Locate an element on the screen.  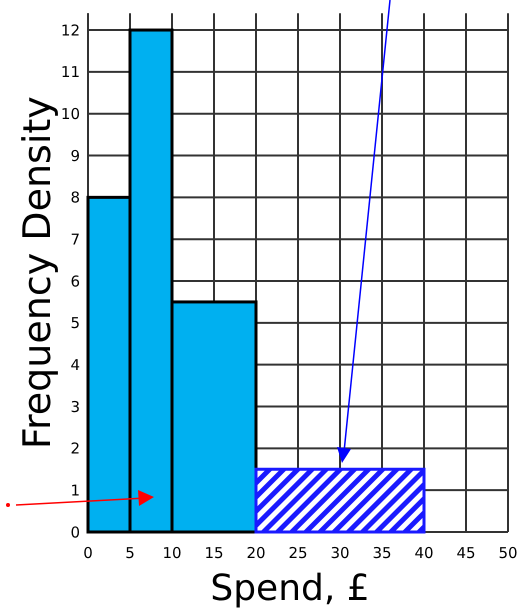
y-tick-label: 11 is located at coordinates (70, 72).